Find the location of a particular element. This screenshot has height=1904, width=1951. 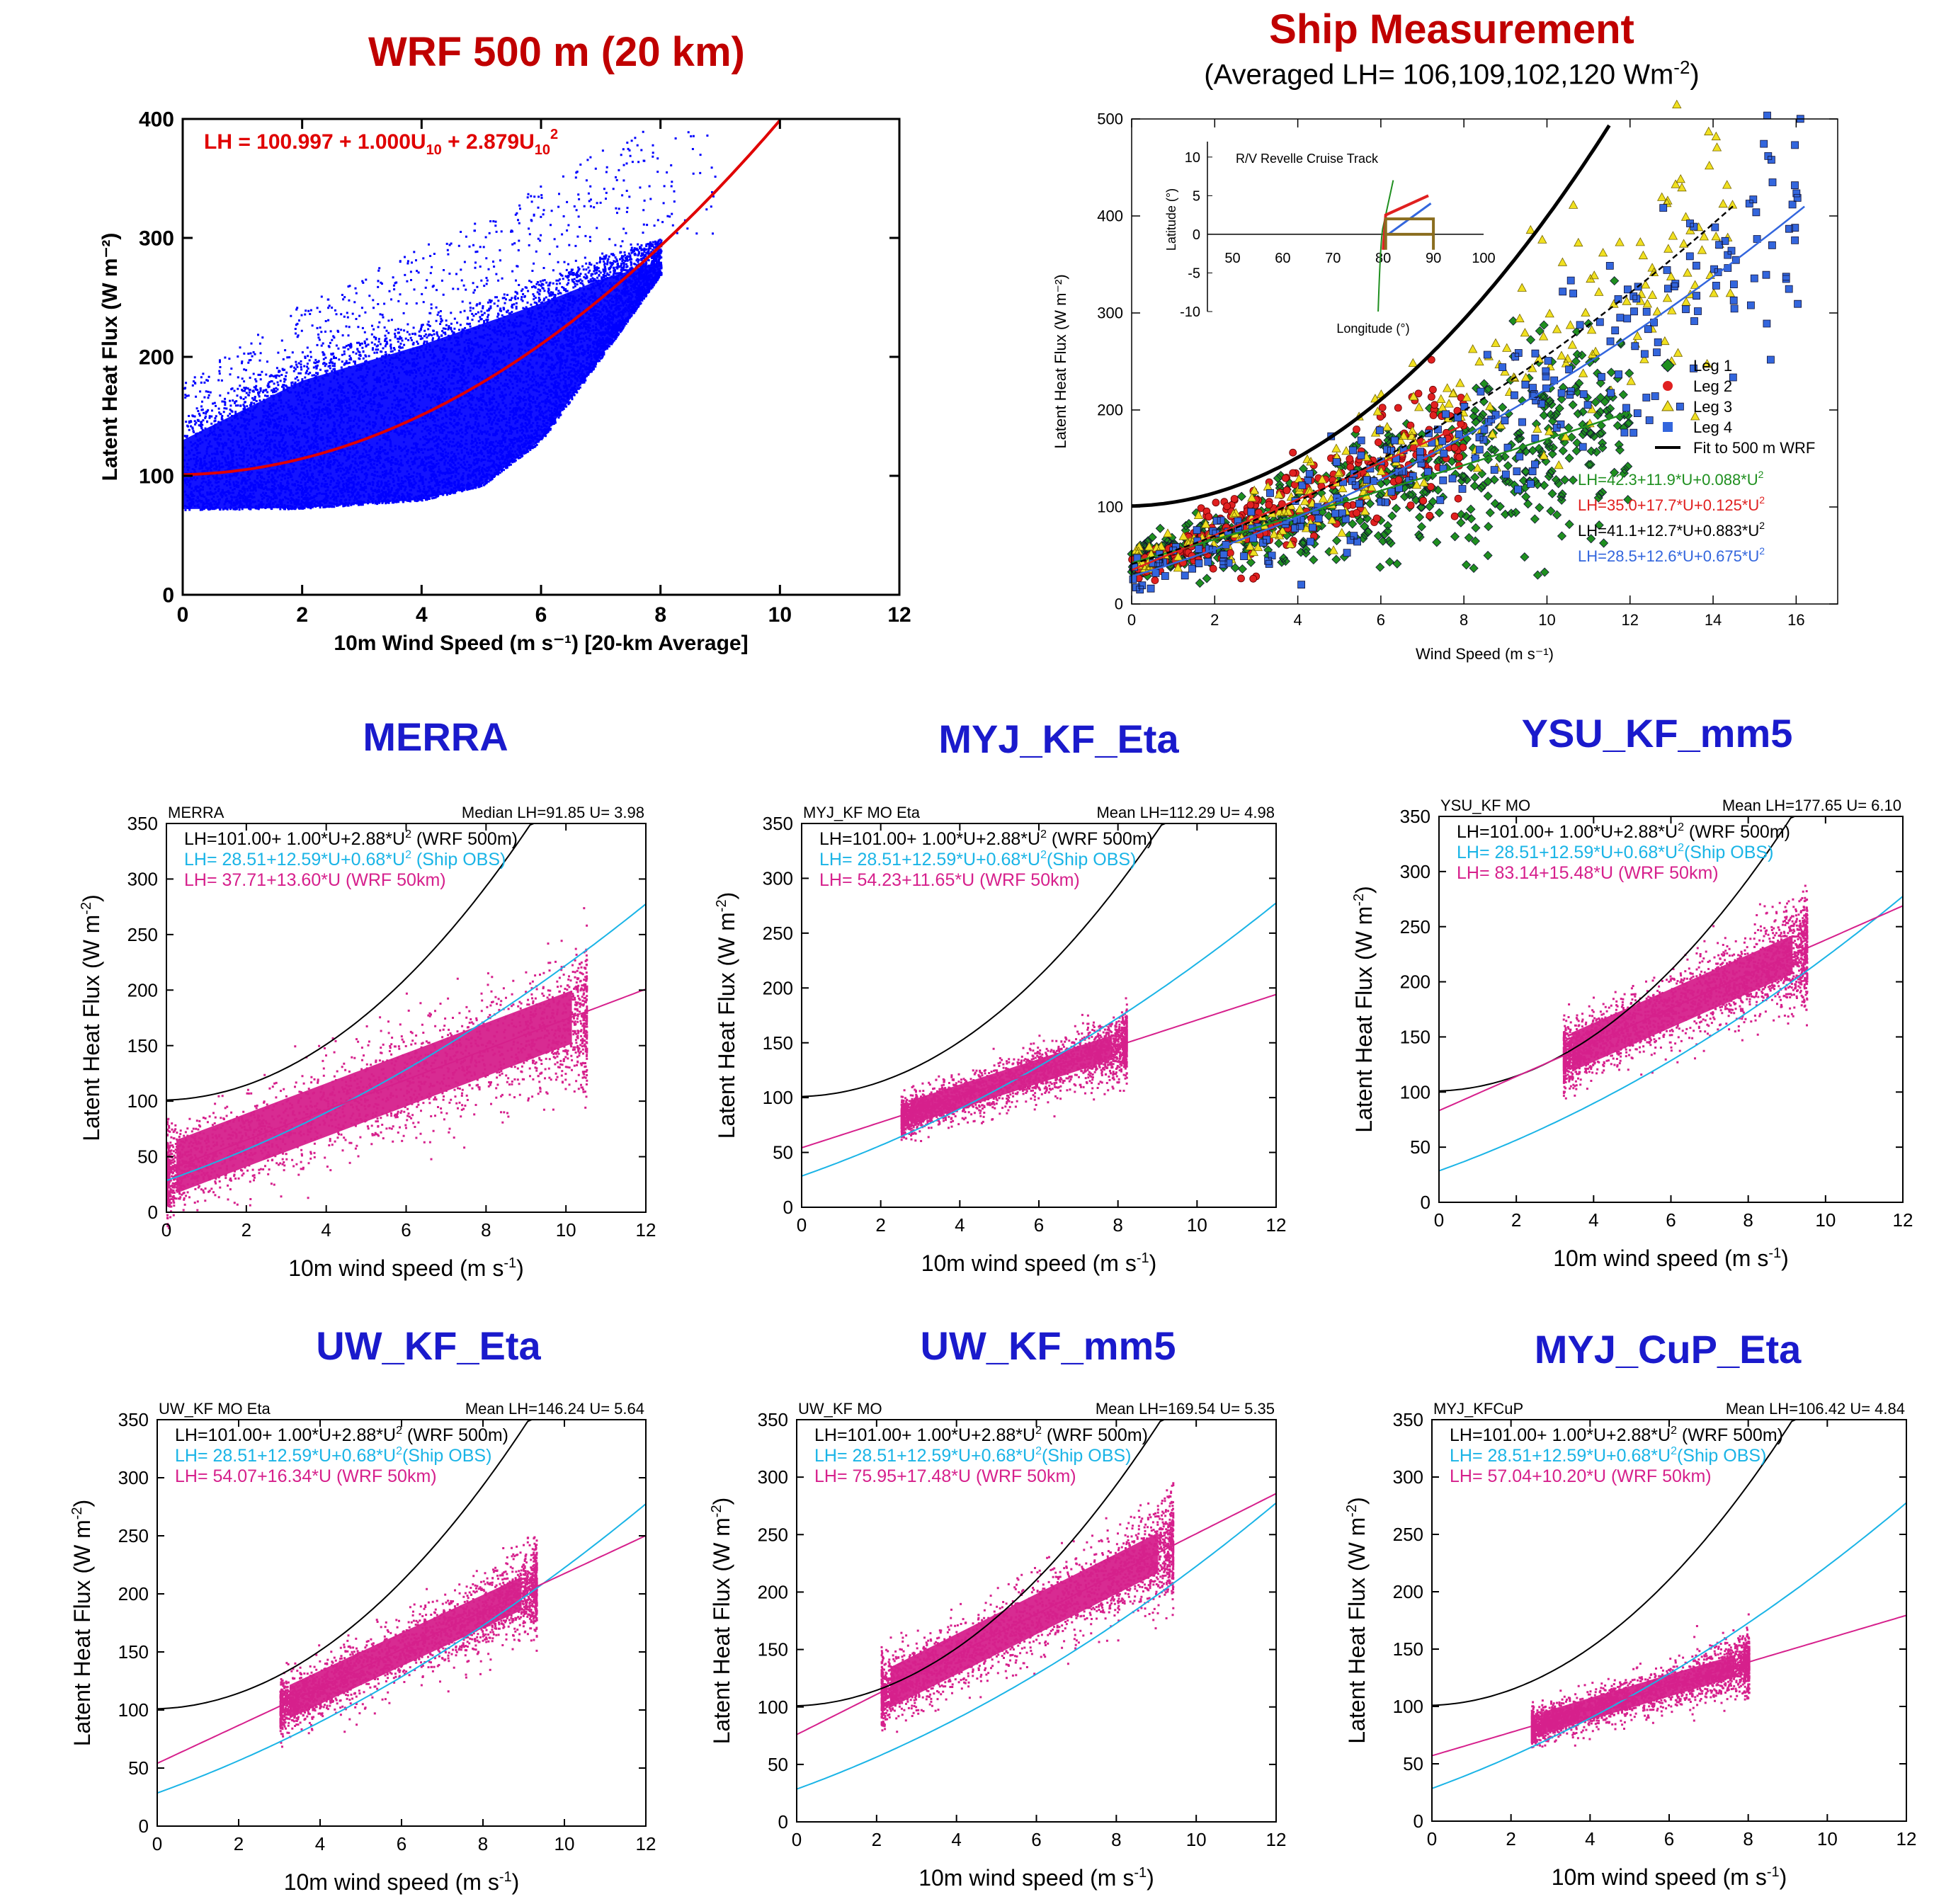

ship-fit-equation: LH=42.3+11.9*U+0.088*U2 is located at coordinates (1671, 479).